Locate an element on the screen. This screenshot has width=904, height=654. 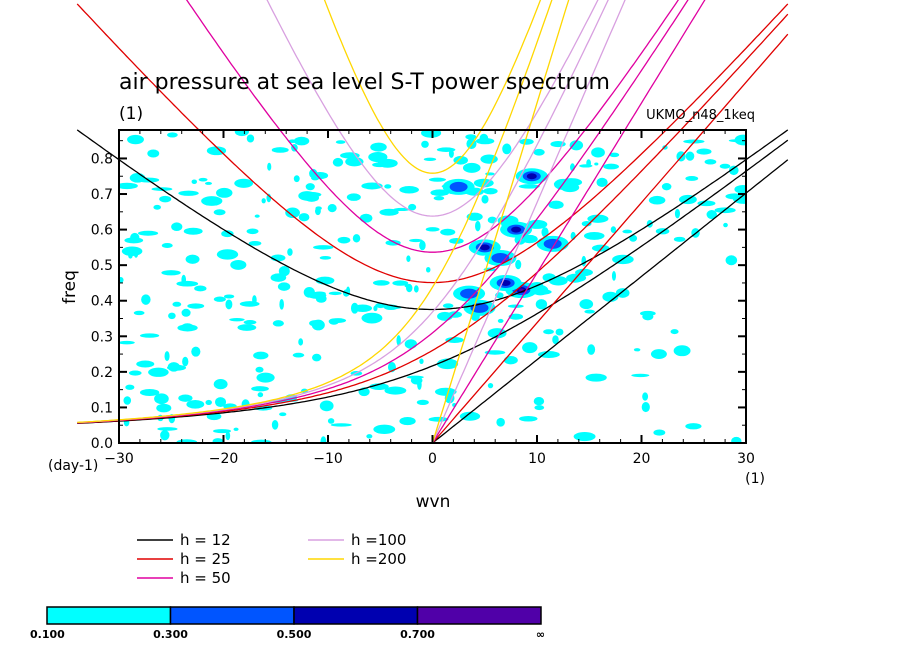
colorbar-label: 0.300 is located at coordinates (170, 634).